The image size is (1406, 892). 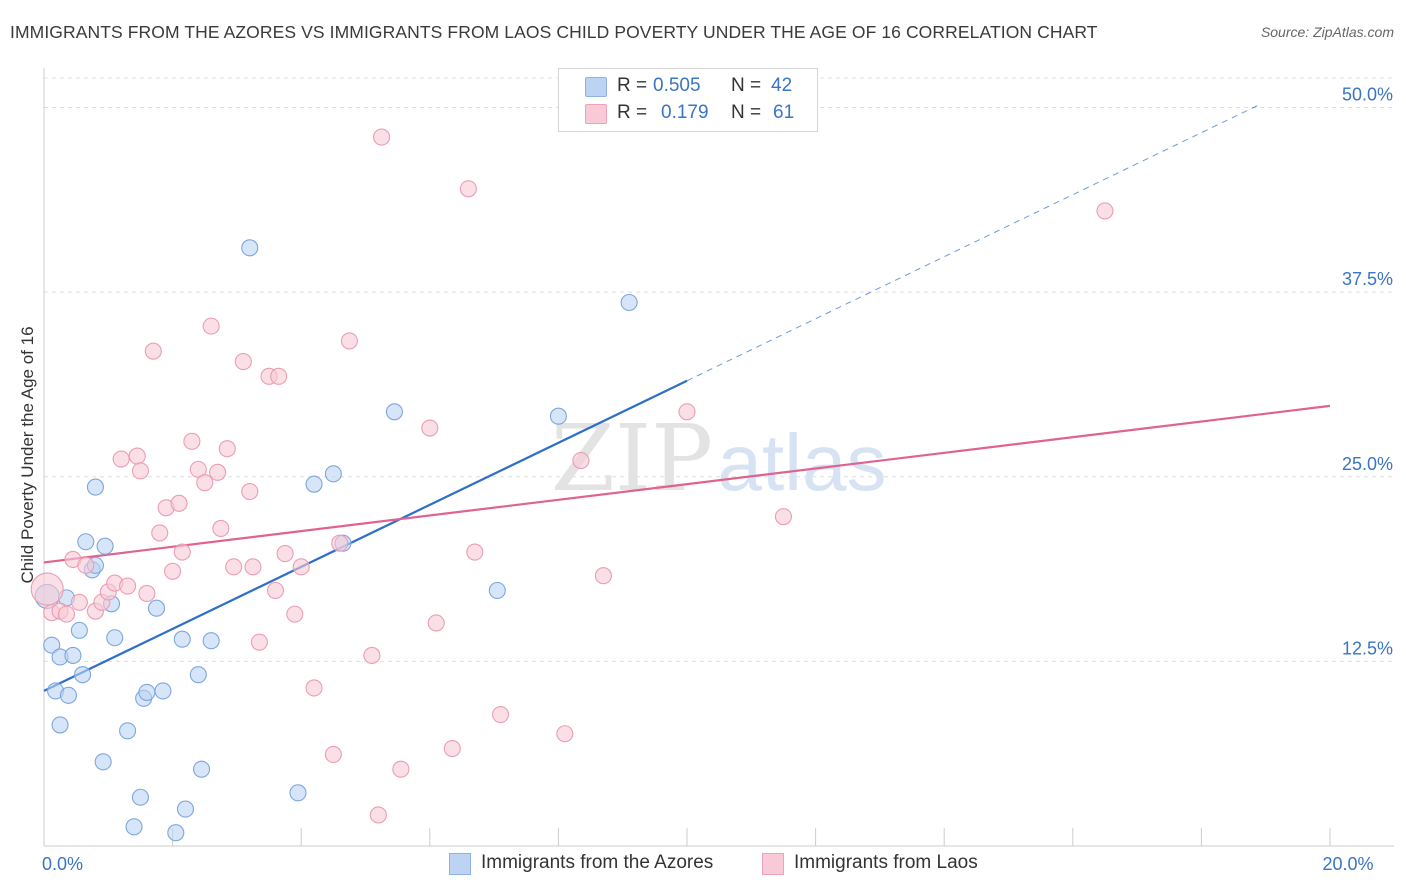 I want to click on legend-laos-swatch, so click(x=773, y=864).